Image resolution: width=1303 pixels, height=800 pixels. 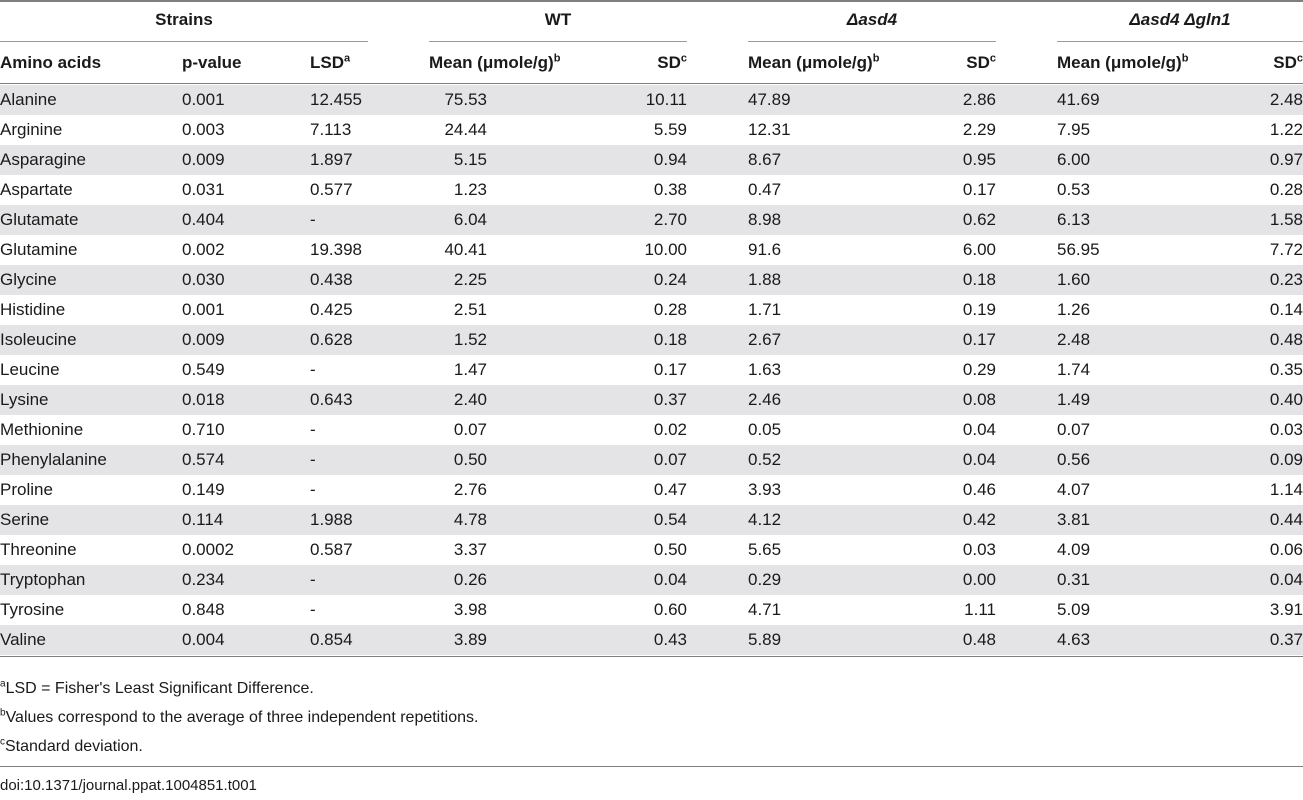 I want to click on cell-wt-sd: 0.47, so click(x=670, y=489).